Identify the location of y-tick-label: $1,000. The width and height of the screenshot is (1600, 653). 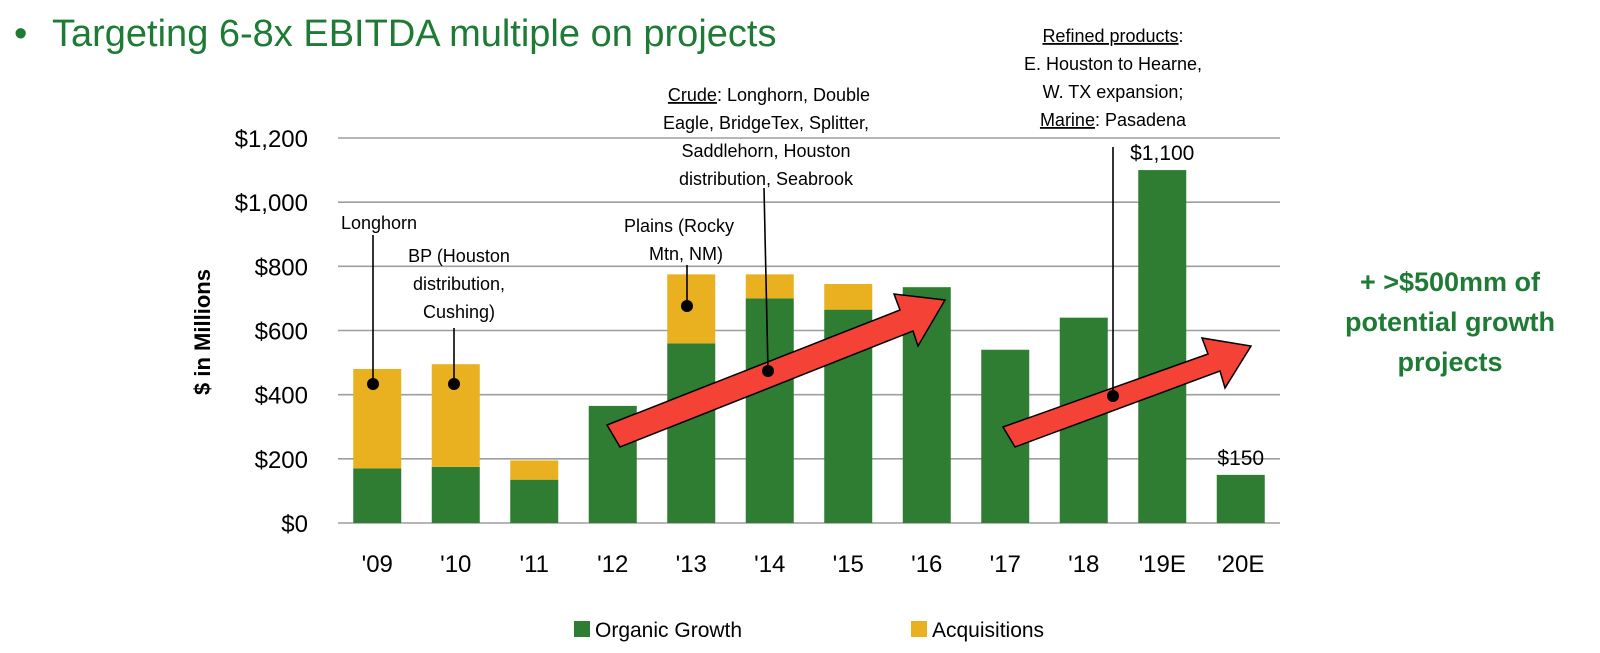
(271, 203).